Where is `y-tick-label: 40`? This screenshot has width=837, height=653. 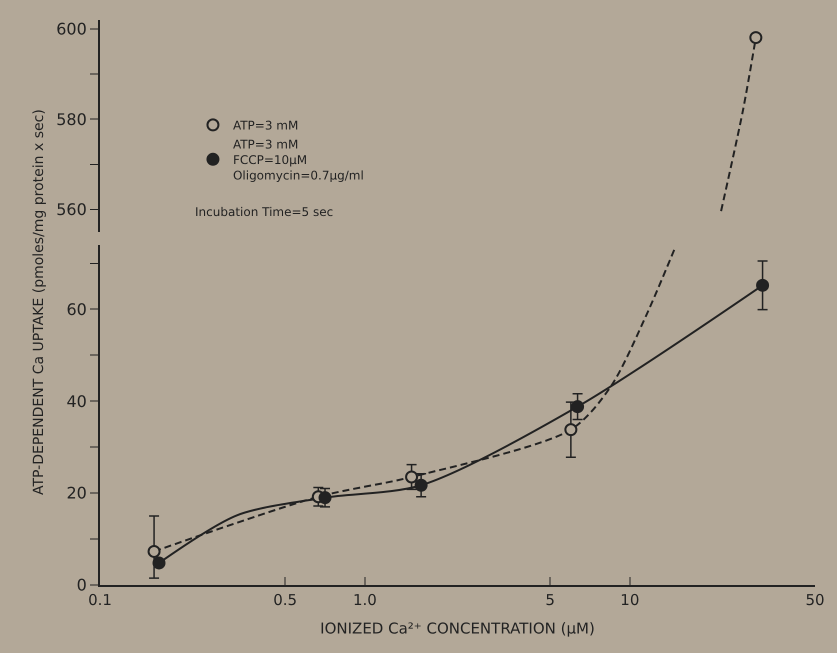
y-tick-label: 40 is located at coordinates (76, 401).